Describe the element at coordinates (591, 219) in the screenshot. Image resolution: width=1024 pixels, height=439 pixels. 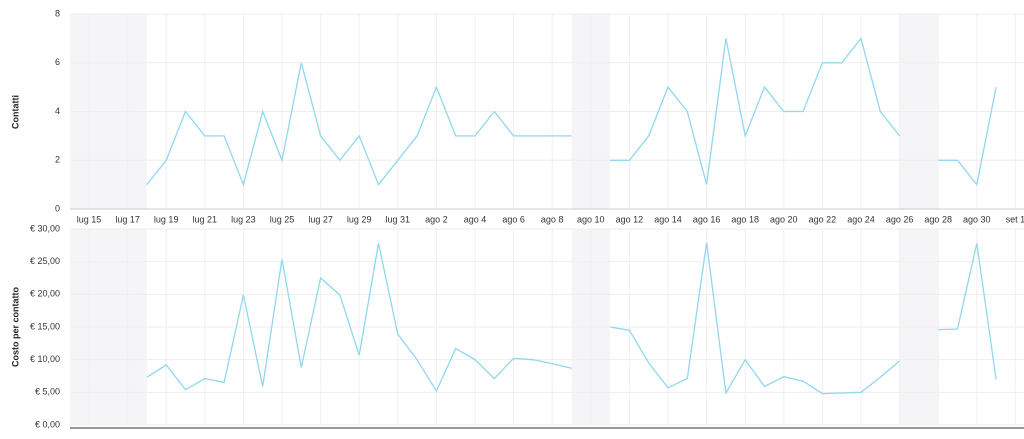
I see `x-tick-label: ago 10` at that location.